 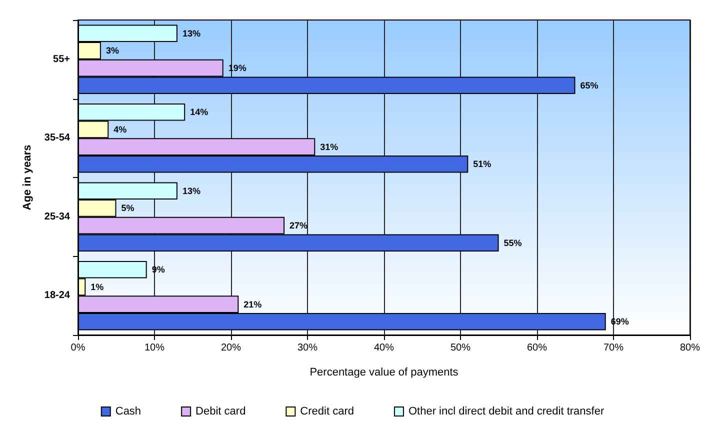 What do you see at coordinates (221, 412) in the screenshot?
I see `legend-label: Debit card` at bounding box center [221, 412].